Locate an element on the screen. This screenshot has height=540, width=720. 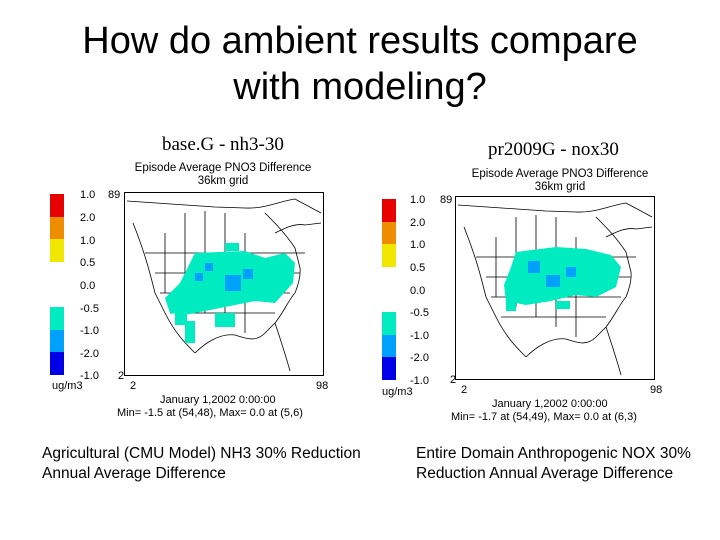
right-minmax: Min= -1.7 at (54,49), Max= 0.0 at (6,3) is located at coordinates (544, 417).